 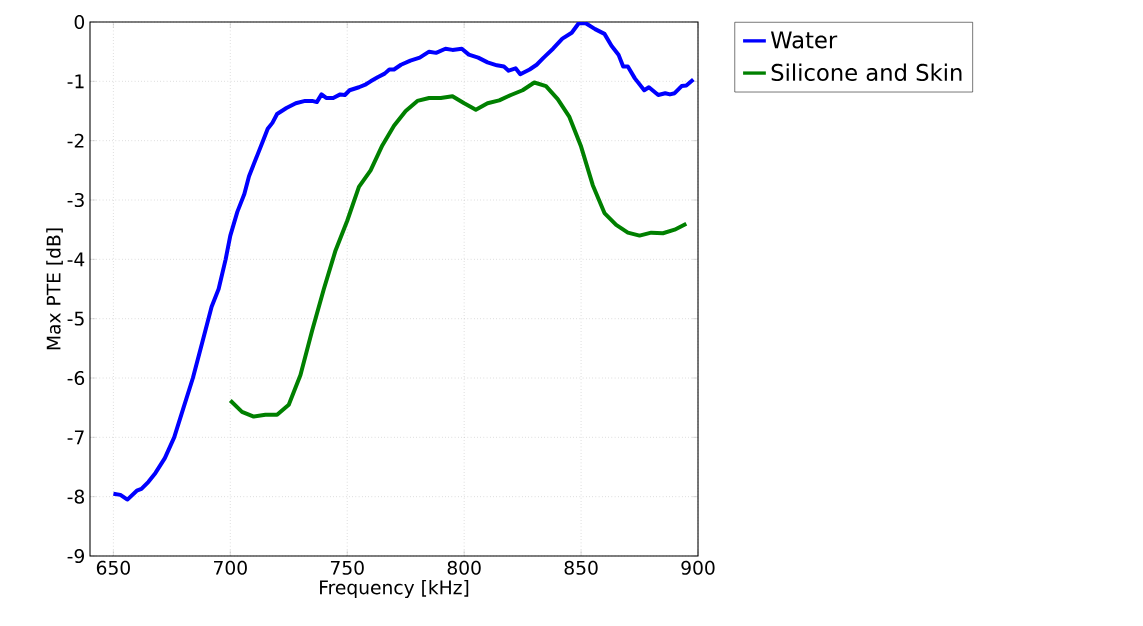 What do you see at coordinates (75, 437) in the screenshot?
I see `y-tick-label: -7` at bounding box center [75, 437].